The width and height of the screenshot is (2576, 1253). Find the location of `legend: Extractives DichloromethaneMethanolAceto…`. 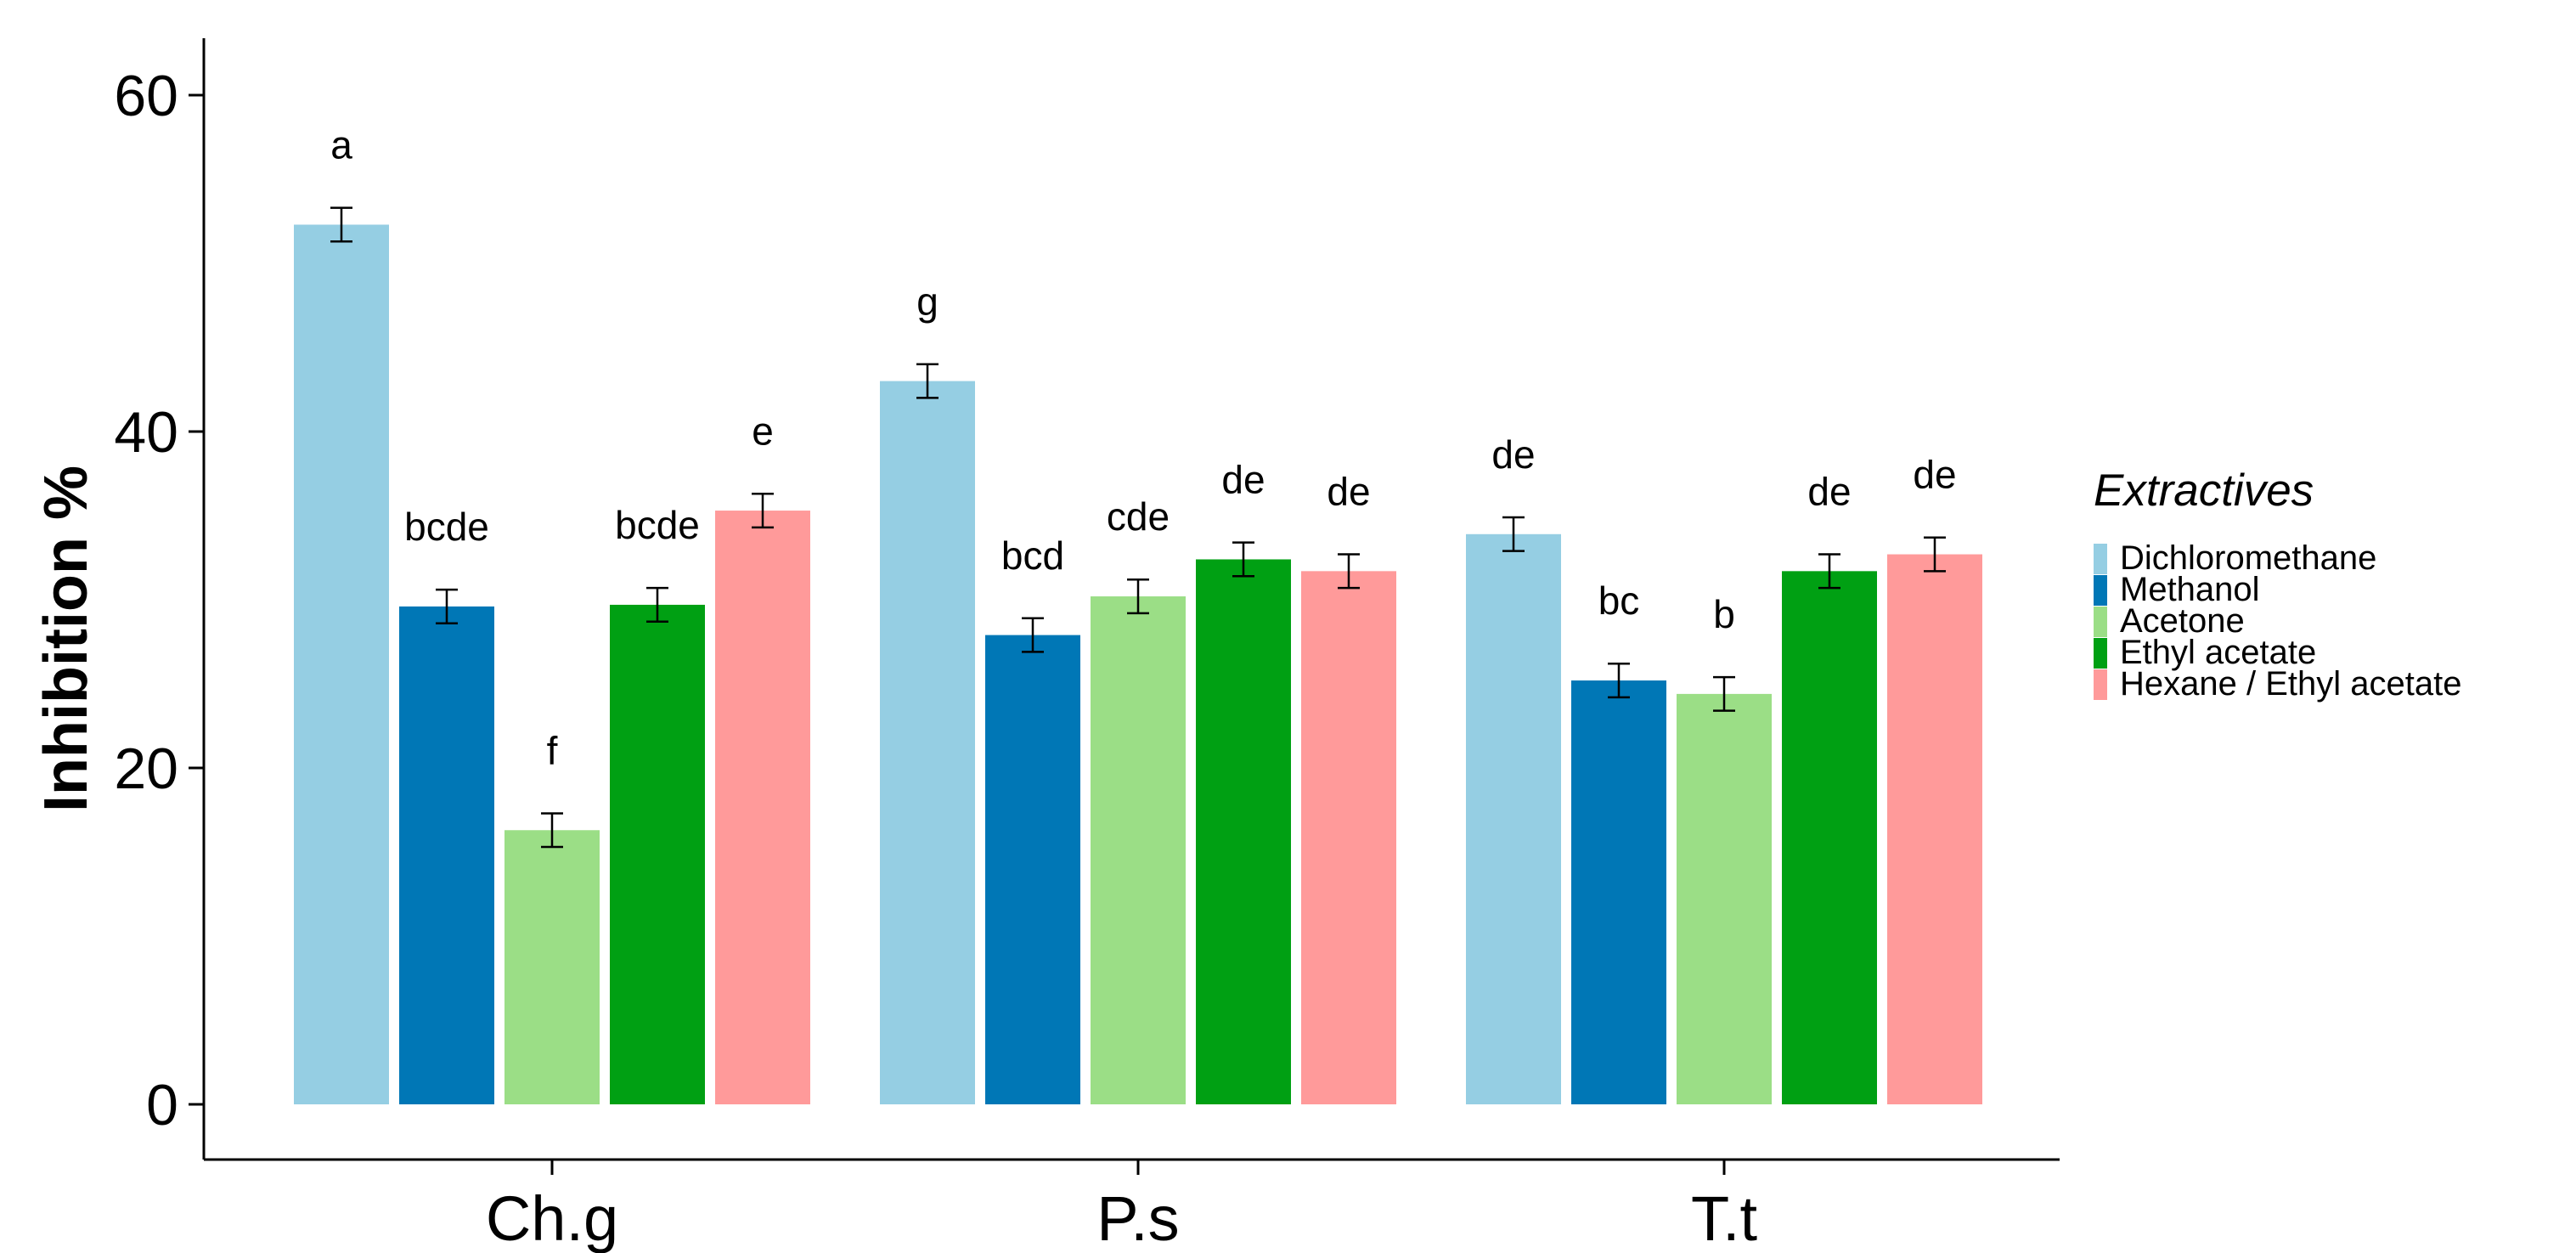

legend: Extractives DichloromethaneMethanolAceto… is located at coordinates (2277, 584).